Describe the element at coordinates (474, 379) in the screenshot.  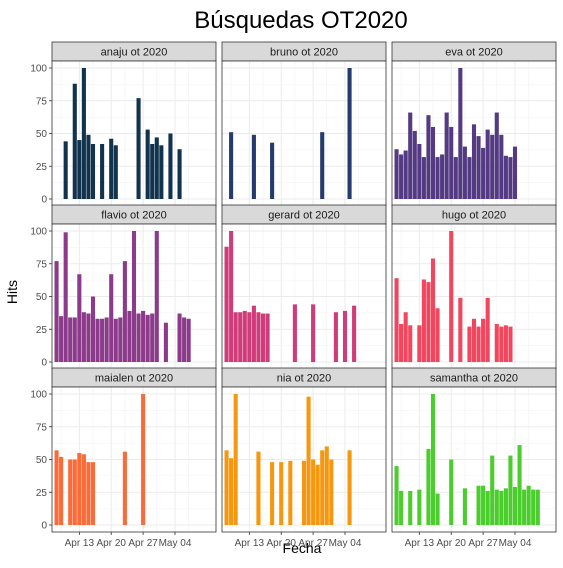
I see `facet-strip-label: samantha ot 2020` at that location.